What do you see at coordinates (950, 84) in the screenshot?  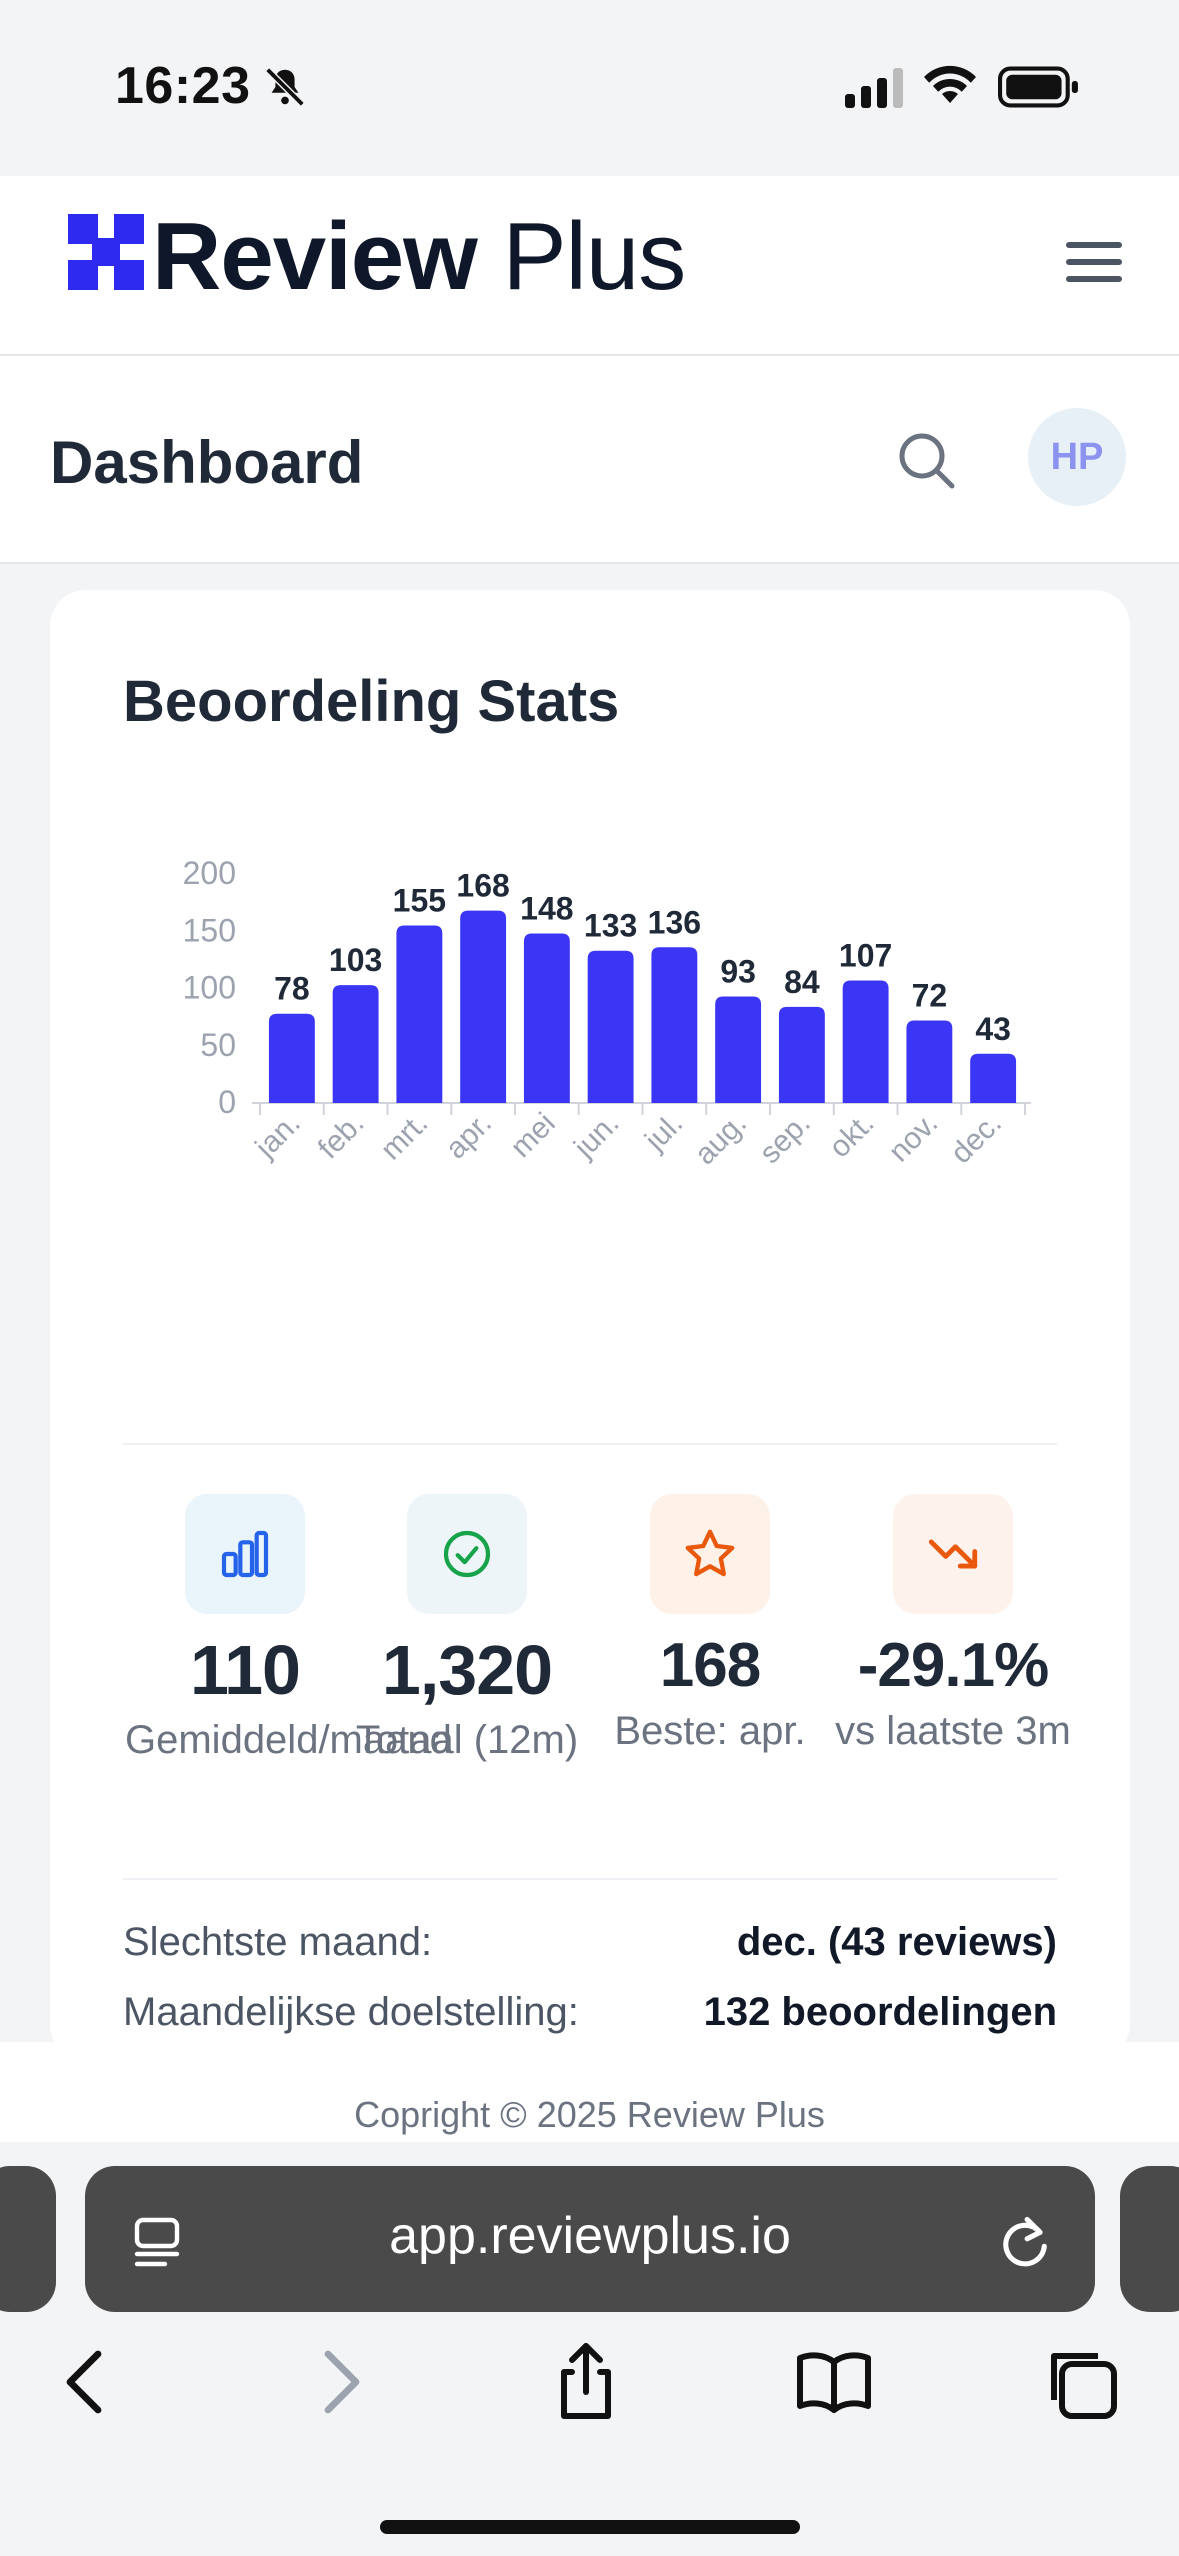 I see `wifi-icon` at bounding box center [950, 84].